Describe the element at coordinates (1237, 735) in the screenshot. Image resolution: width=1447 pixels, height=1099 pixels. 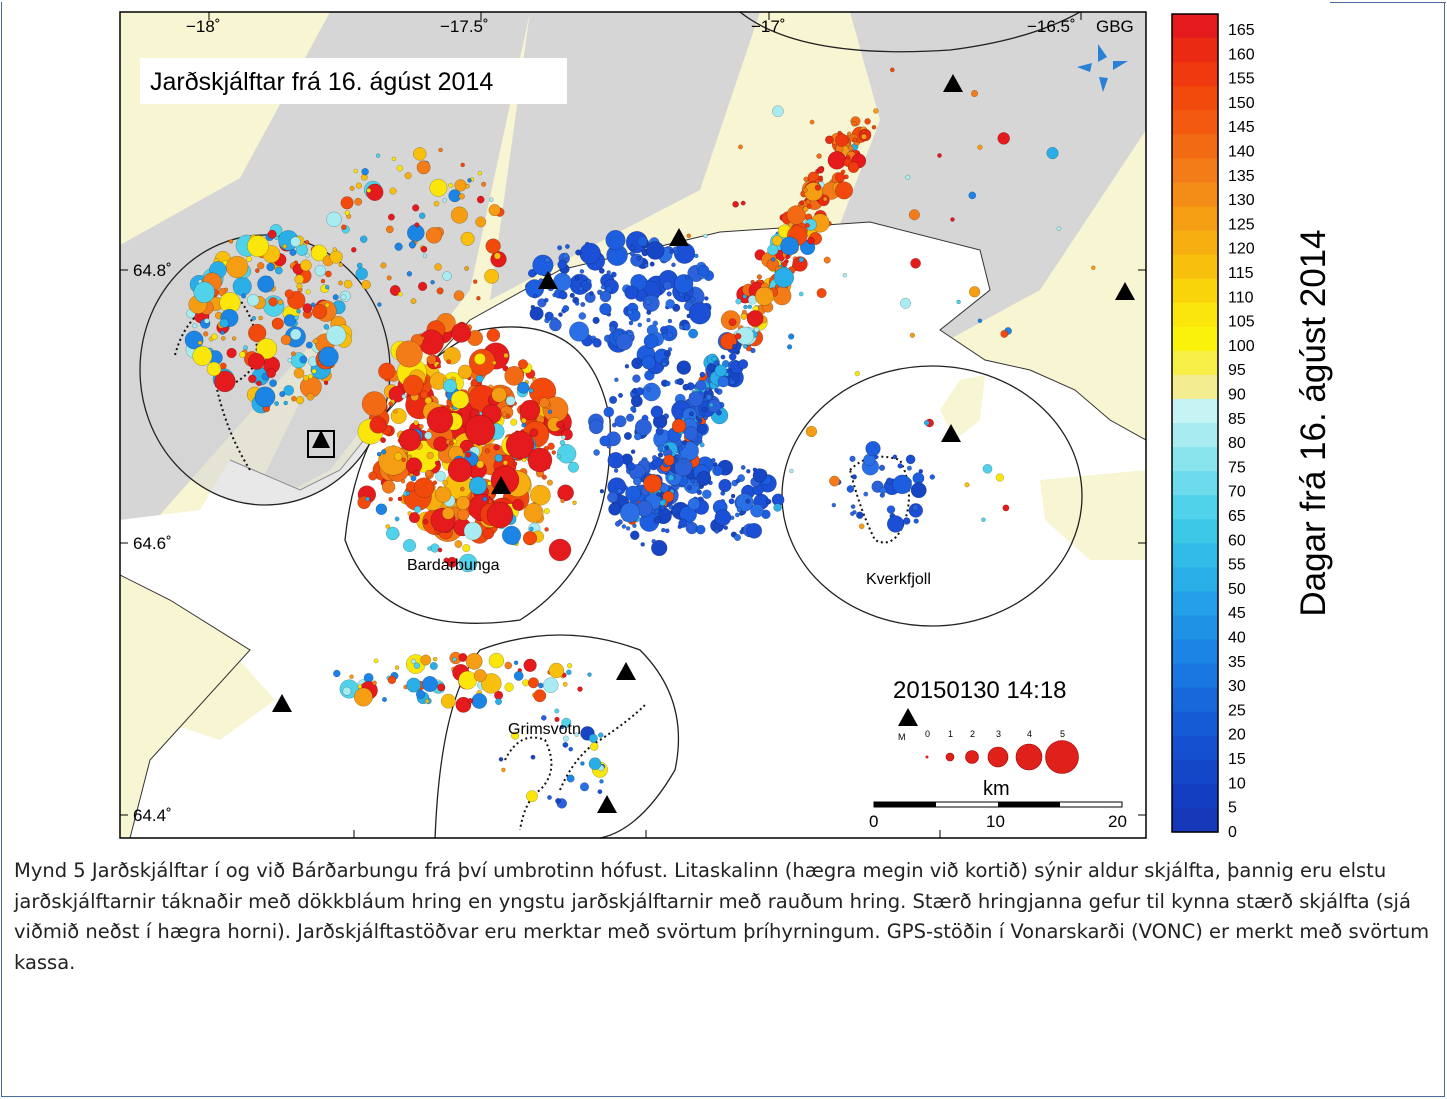
I see `color-bar-label: 20` at that location.